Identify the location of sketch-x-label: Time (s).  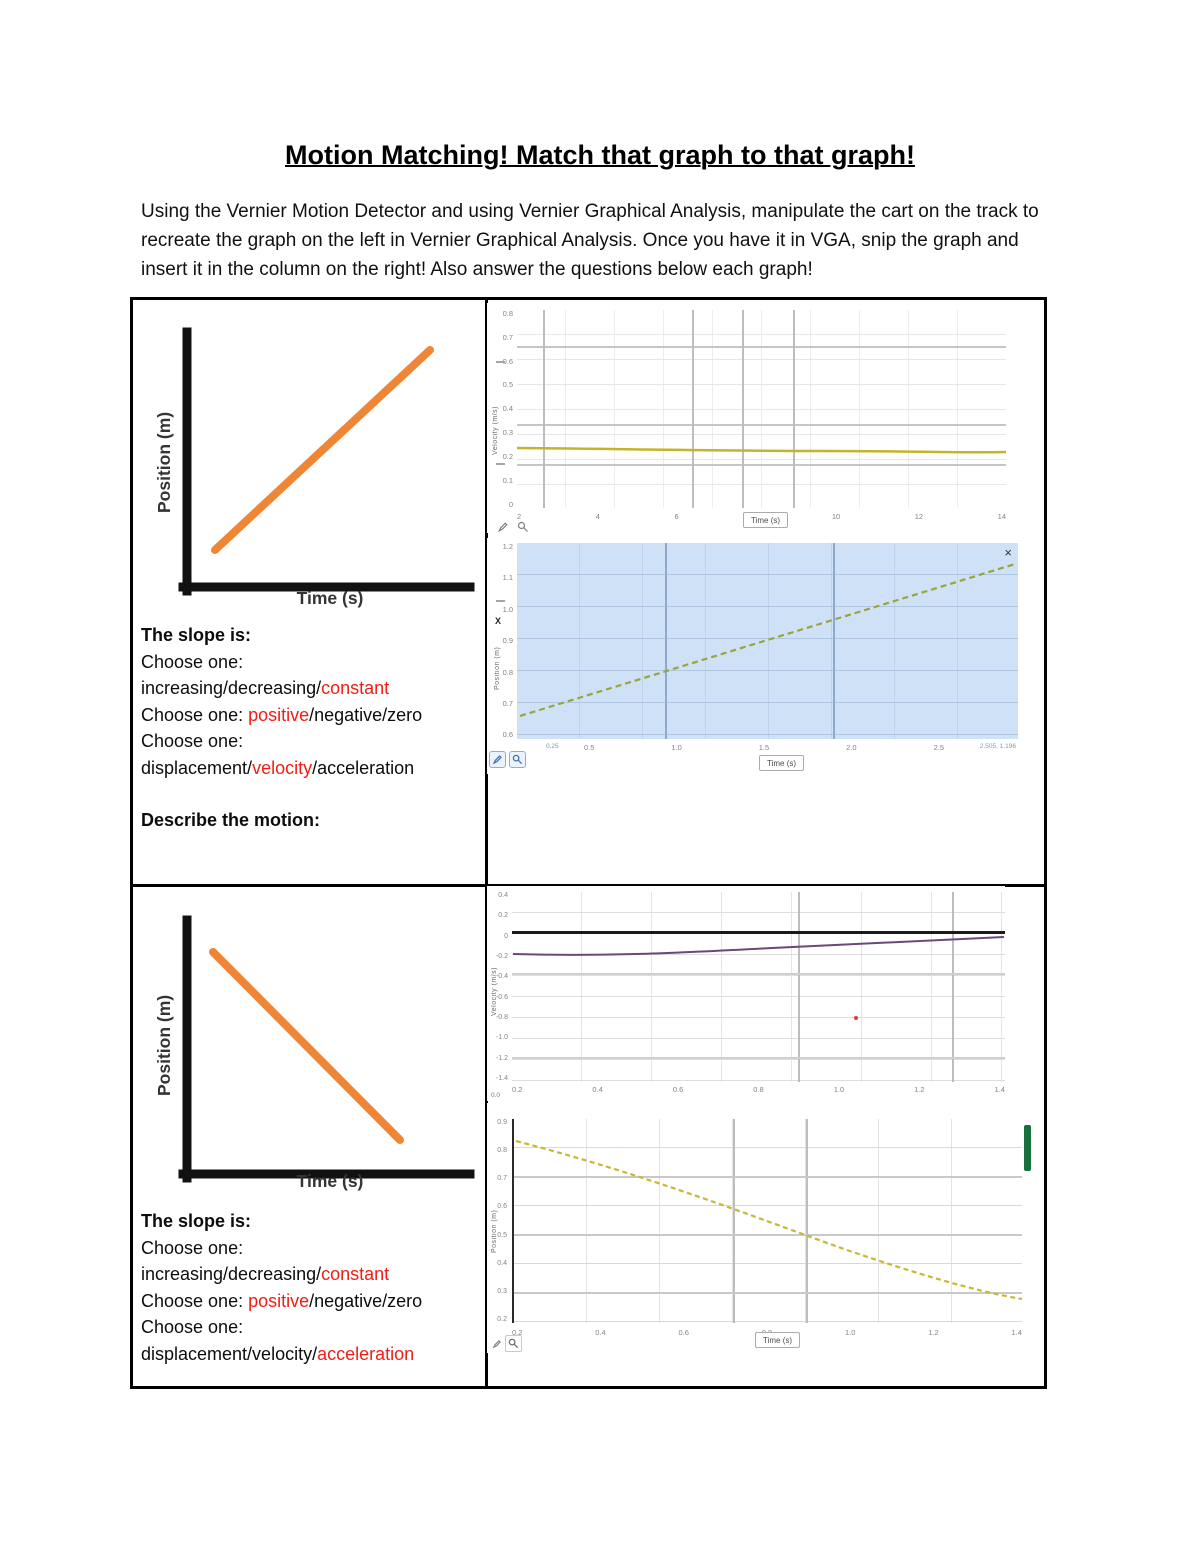
(330, 1181).